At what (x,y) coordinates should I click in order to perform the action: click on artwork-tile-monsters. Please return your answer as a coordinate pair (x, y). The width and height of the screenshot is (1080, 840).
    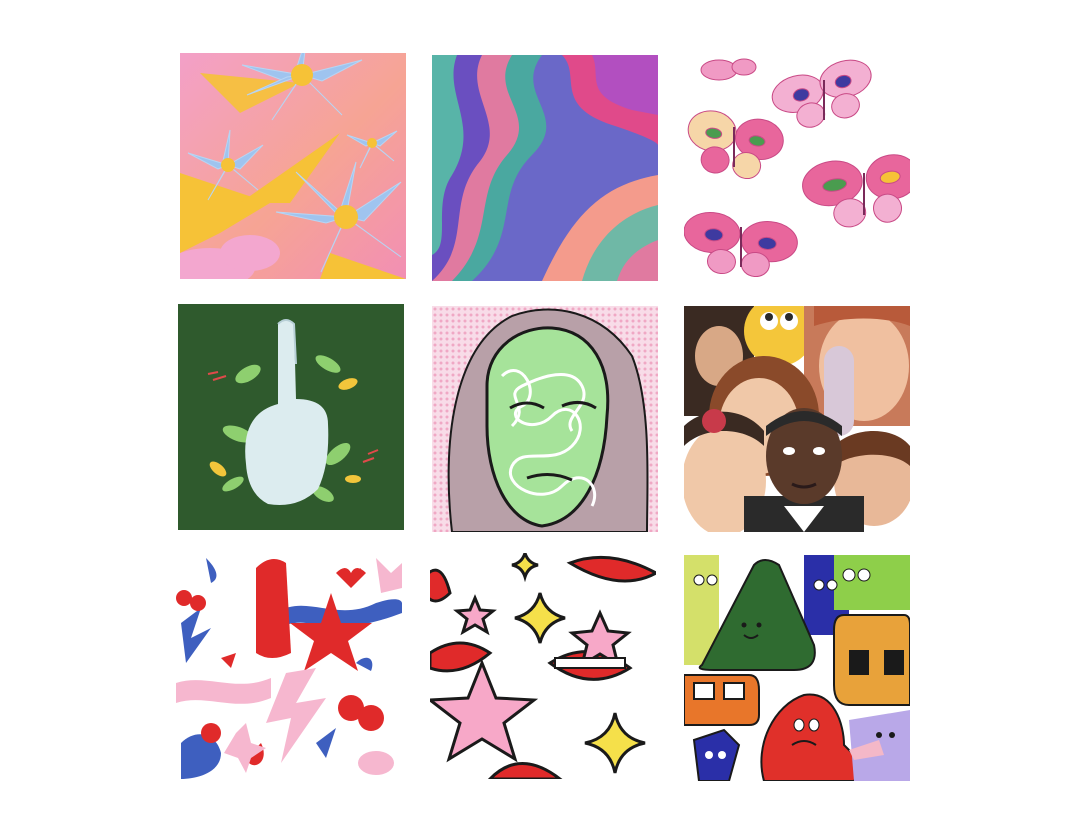
    Looking at the image, I should click on (797, 668).